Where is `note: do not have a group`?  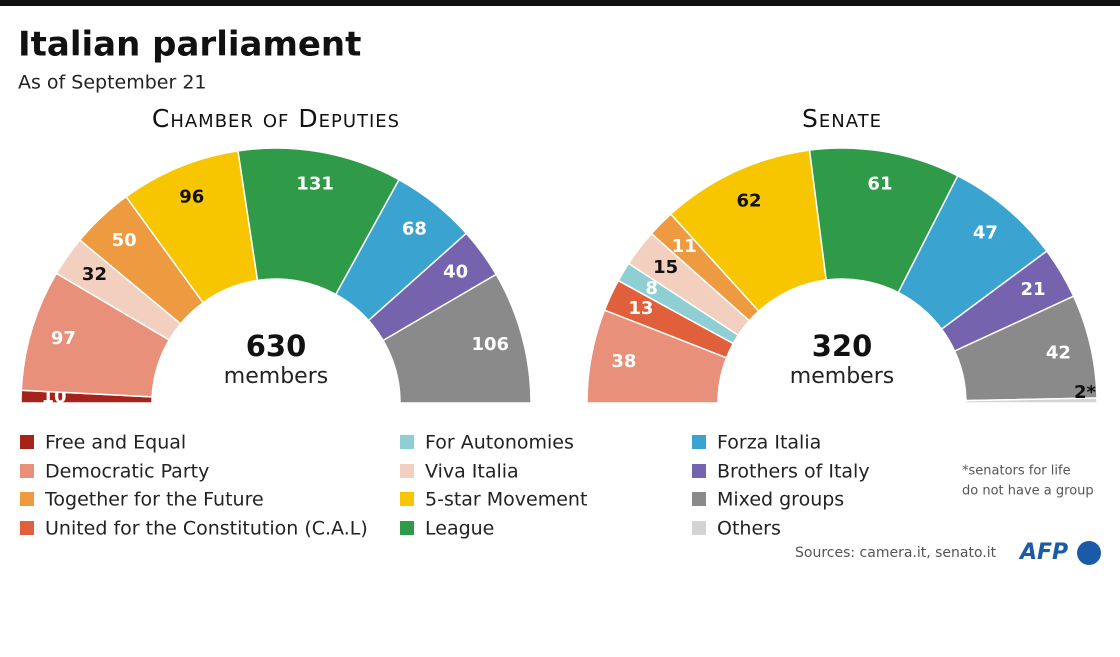
note: do not have a group is located at coordinates (1028, 491).